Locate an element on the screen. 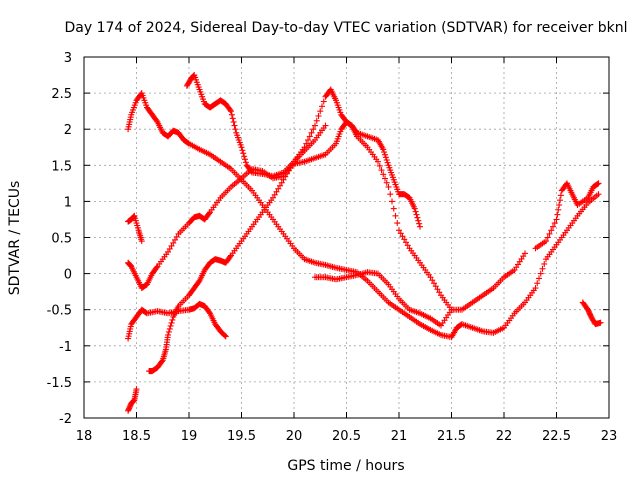  x-tick-label: 18.5 is located at coordinates (136, 436).